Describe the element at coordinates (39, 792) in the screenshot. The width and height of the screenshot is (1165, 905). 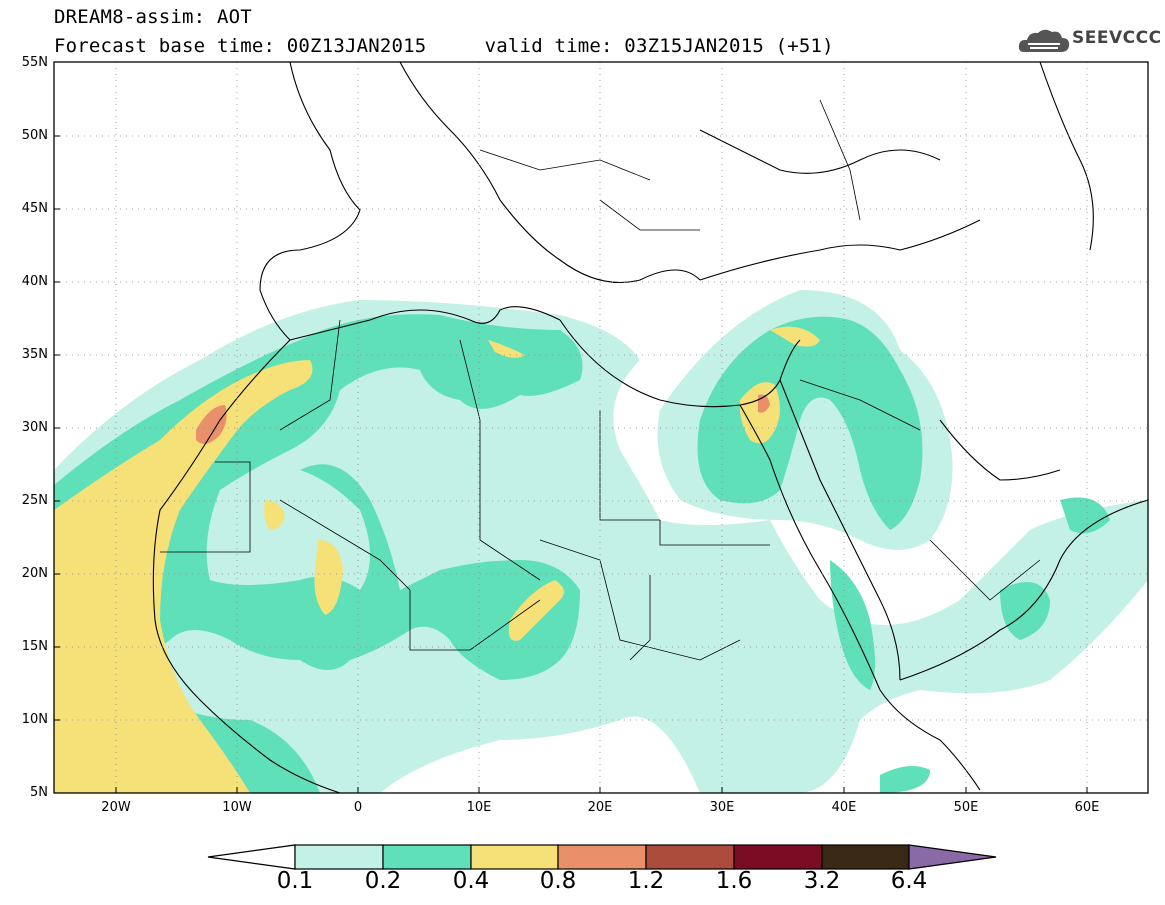
I see `lat-label: 5N` at that location.